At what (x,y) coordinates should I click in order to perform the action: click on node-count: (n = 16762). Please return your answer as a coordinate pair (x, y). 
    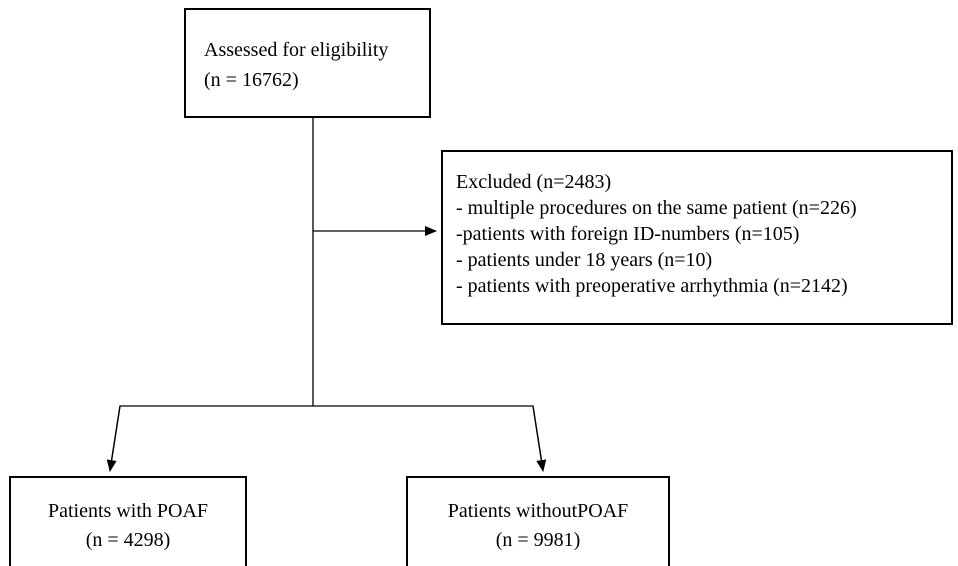
    Looking at the image, I should click on (251, 80).